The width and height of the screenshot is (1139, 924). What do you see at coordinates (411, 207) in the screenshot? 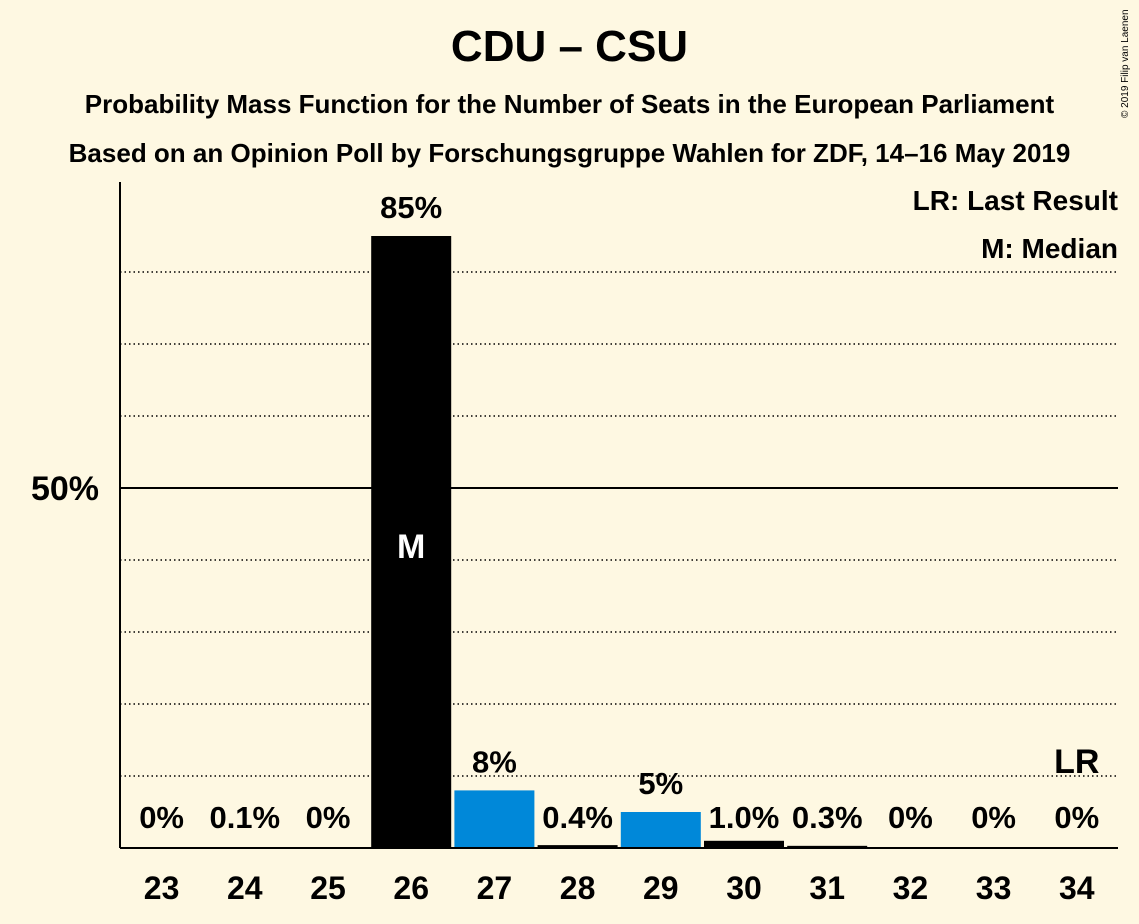
I see `data-label: 85%` at bounding box center [411, 207].